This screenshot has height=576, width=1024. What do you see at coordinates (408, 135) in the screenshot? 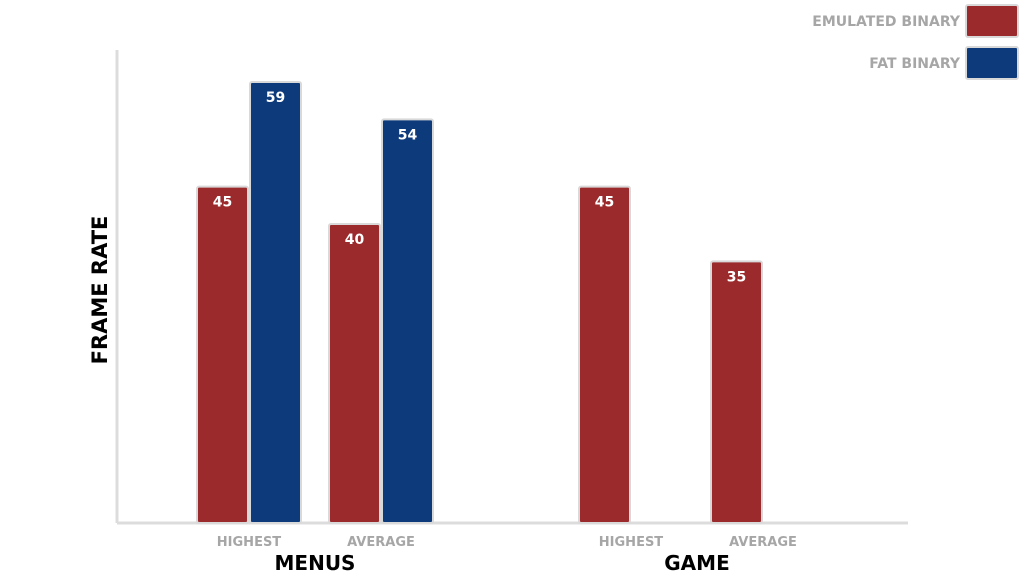
I see `bar-value-label: 54` at bounding box center [408, 135].